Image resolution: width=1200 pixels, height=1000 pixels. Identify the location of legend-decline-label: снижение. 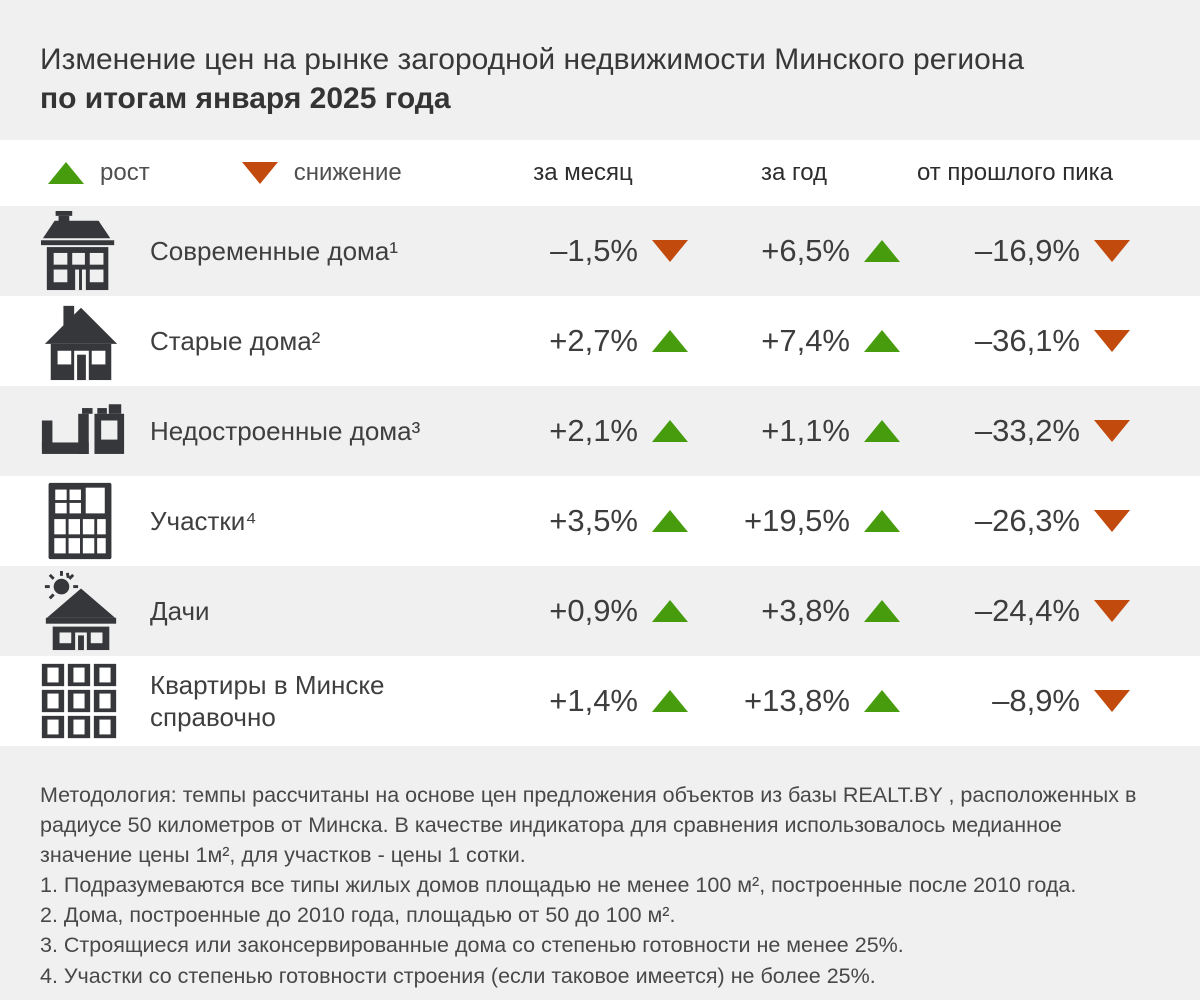
(347, 172).